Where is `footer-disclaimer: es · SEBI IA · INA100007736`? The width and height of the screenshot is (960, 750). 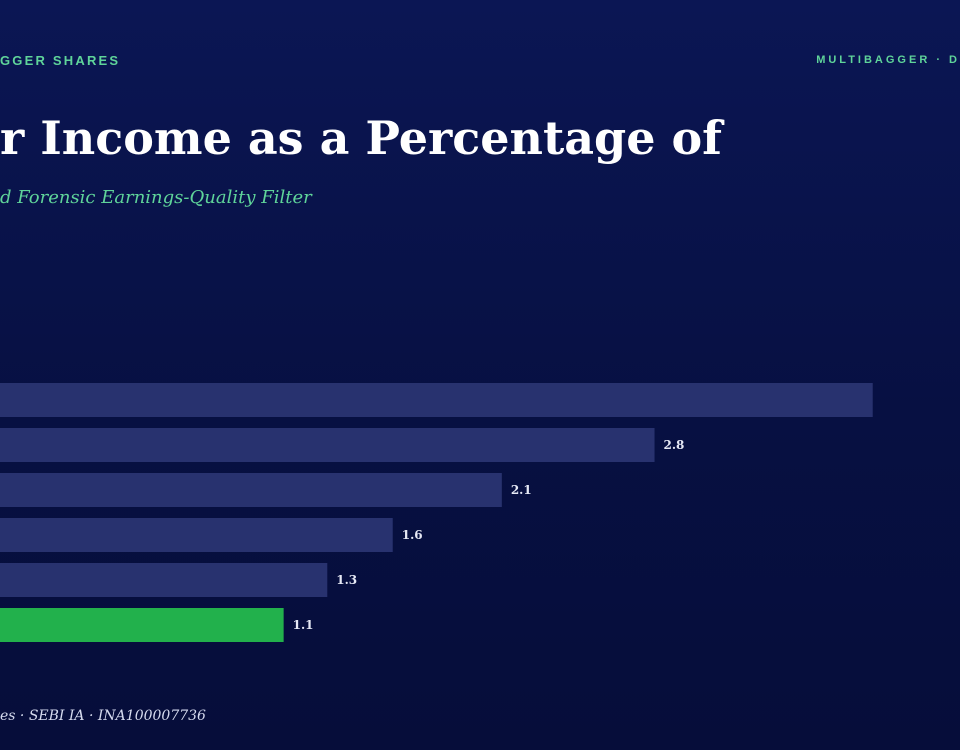
footer-disclaimer: es · SEBI IA · INA100007736 is located at coordinates (103, 716).